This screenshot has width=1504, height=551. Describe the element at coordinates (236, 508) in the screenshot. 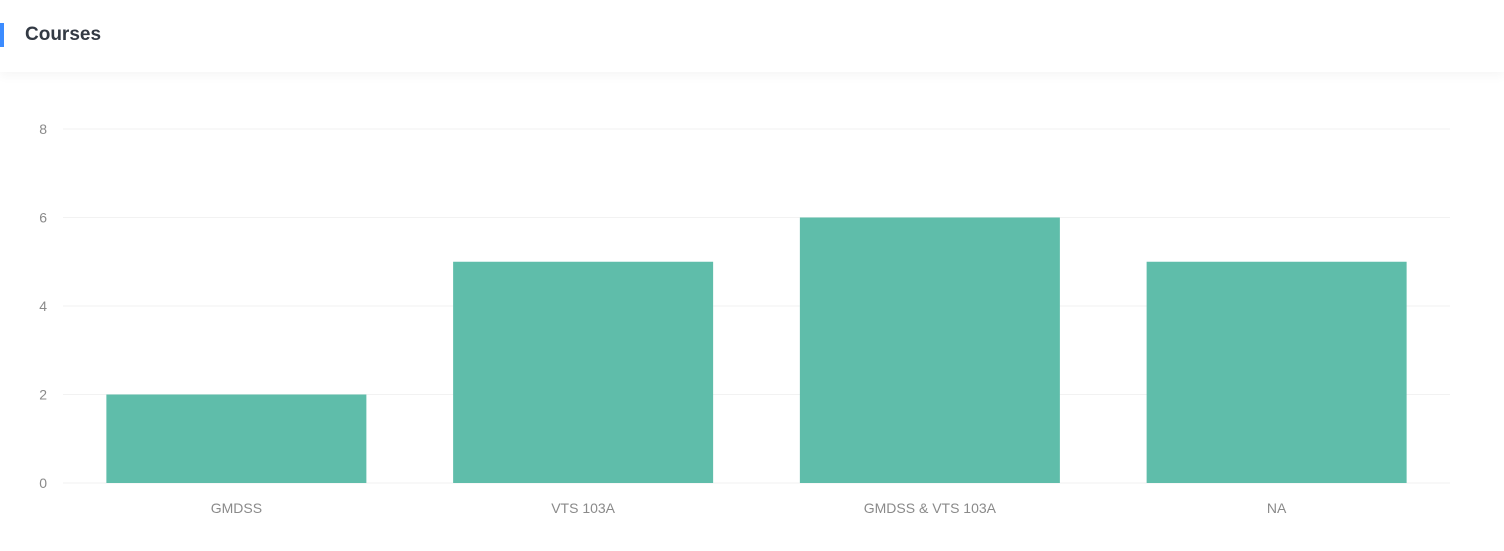

I see `x-tick-label: GMDSS` at that location.